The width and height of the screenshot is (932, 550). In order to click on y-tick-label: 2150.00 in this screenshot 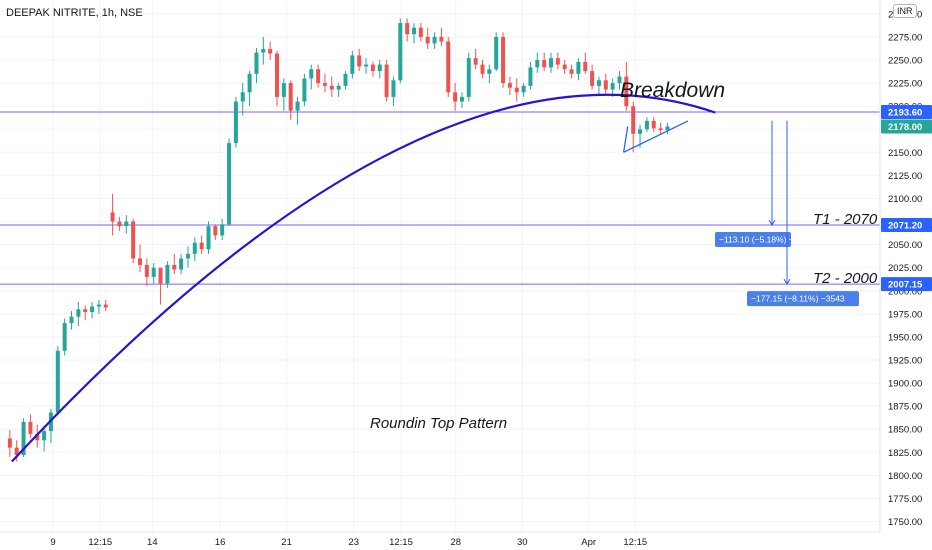, I will do `click(905, 153)`.